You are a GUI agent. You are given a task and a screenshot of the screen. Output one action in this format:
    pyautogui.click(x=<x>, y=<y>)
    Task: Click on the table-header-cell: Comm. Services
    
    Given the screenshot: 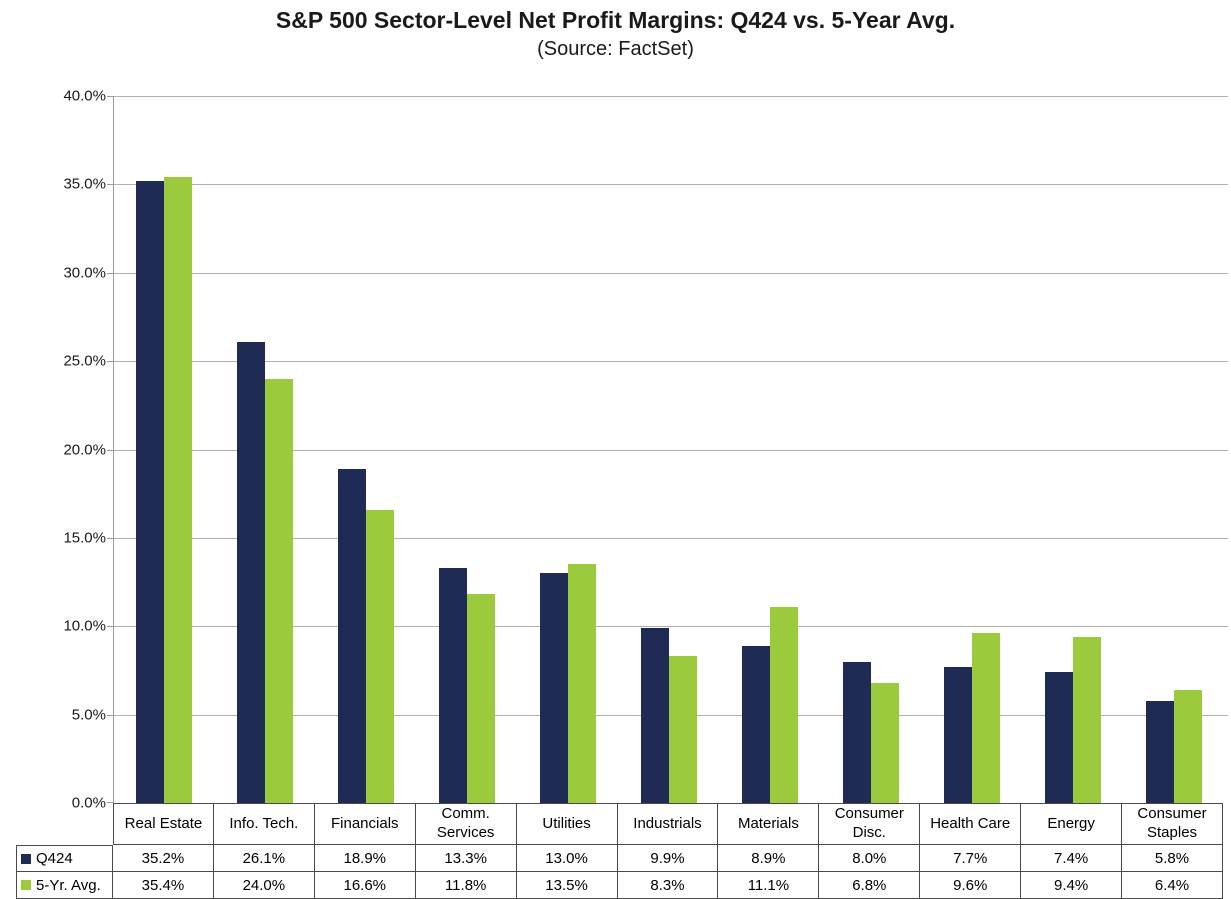 What is the action you would take?
    pyautogui.click(x=466, y=824)
    